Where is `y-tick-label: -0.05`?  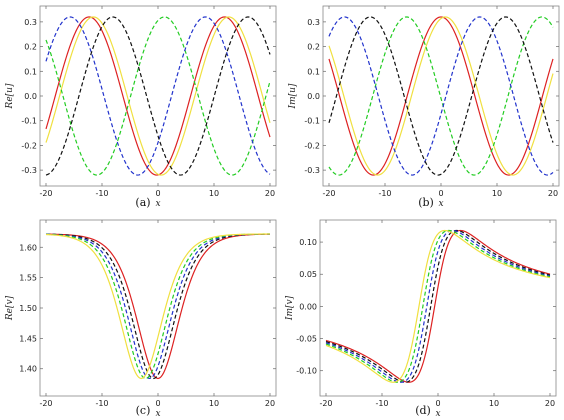
y-tick-label: -0.05 is located at coordinates (306, 339).